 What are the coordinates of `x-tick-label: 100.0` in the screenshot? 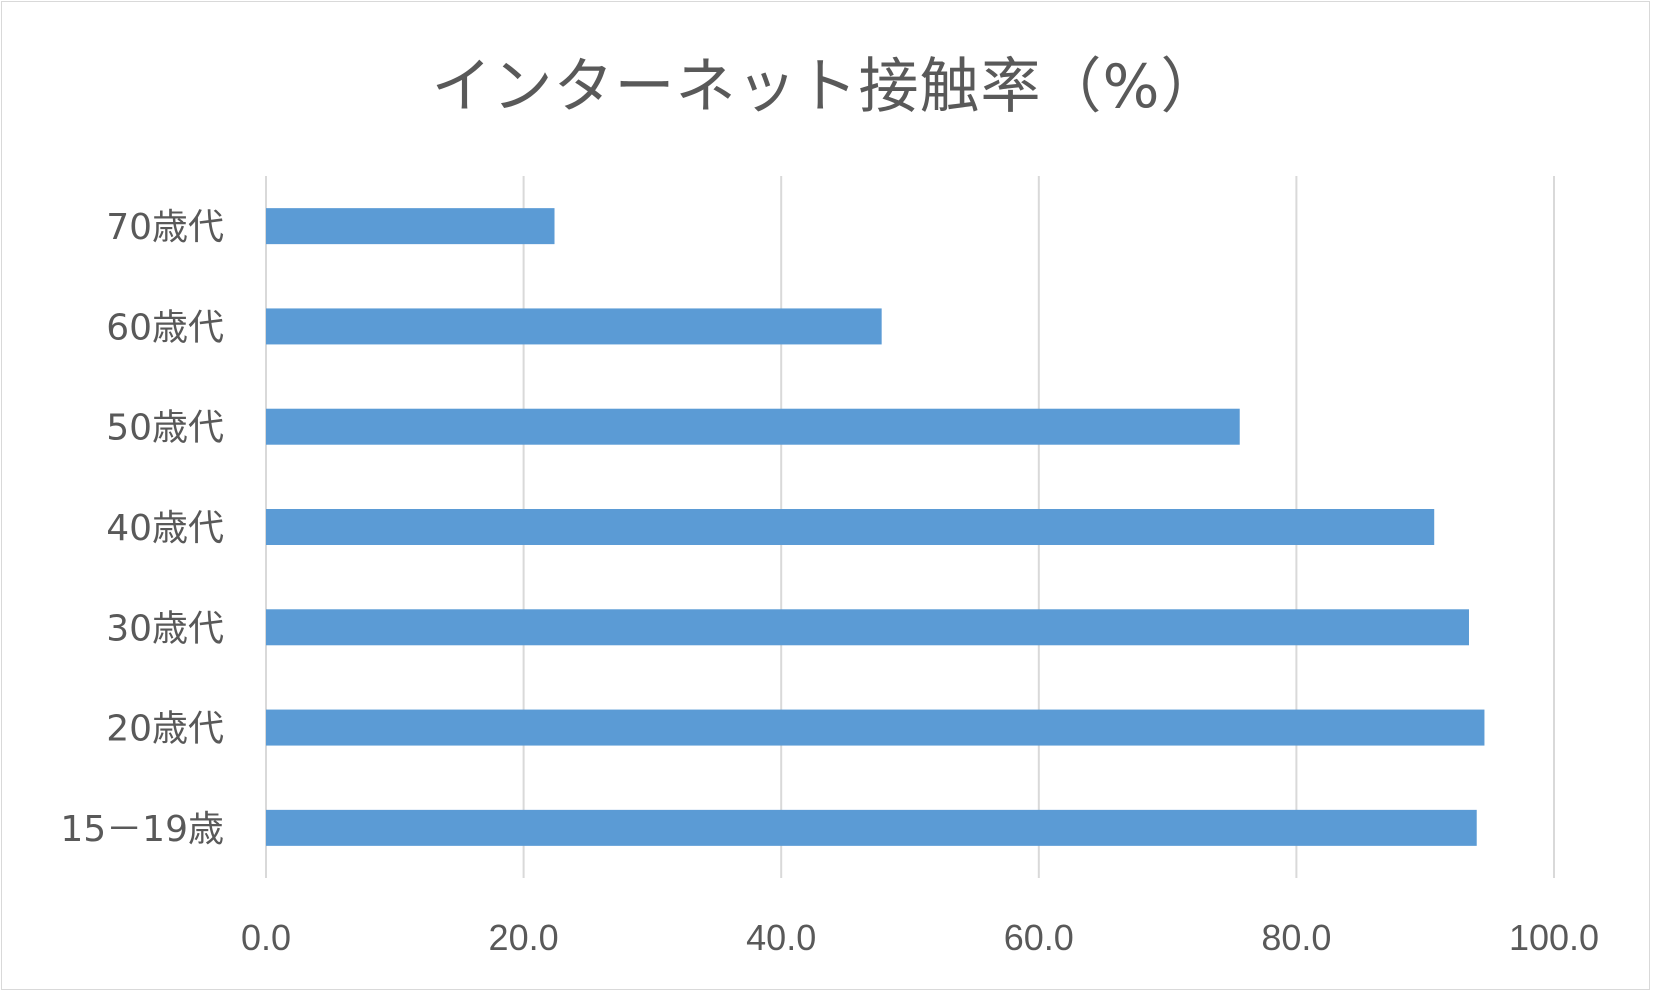 It's located at (1554, 937).